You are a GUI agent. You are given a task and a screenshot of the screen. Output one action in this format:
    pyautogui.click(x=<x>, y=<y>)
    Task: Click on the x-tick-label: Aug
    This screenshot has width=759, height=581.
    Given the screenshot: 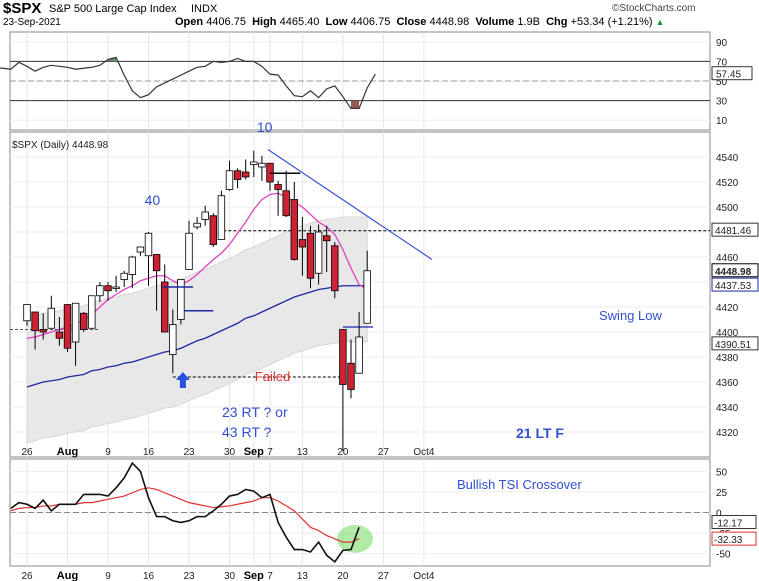 What is the action you would take?
    pyautogui.click(x=67, y=575)
    